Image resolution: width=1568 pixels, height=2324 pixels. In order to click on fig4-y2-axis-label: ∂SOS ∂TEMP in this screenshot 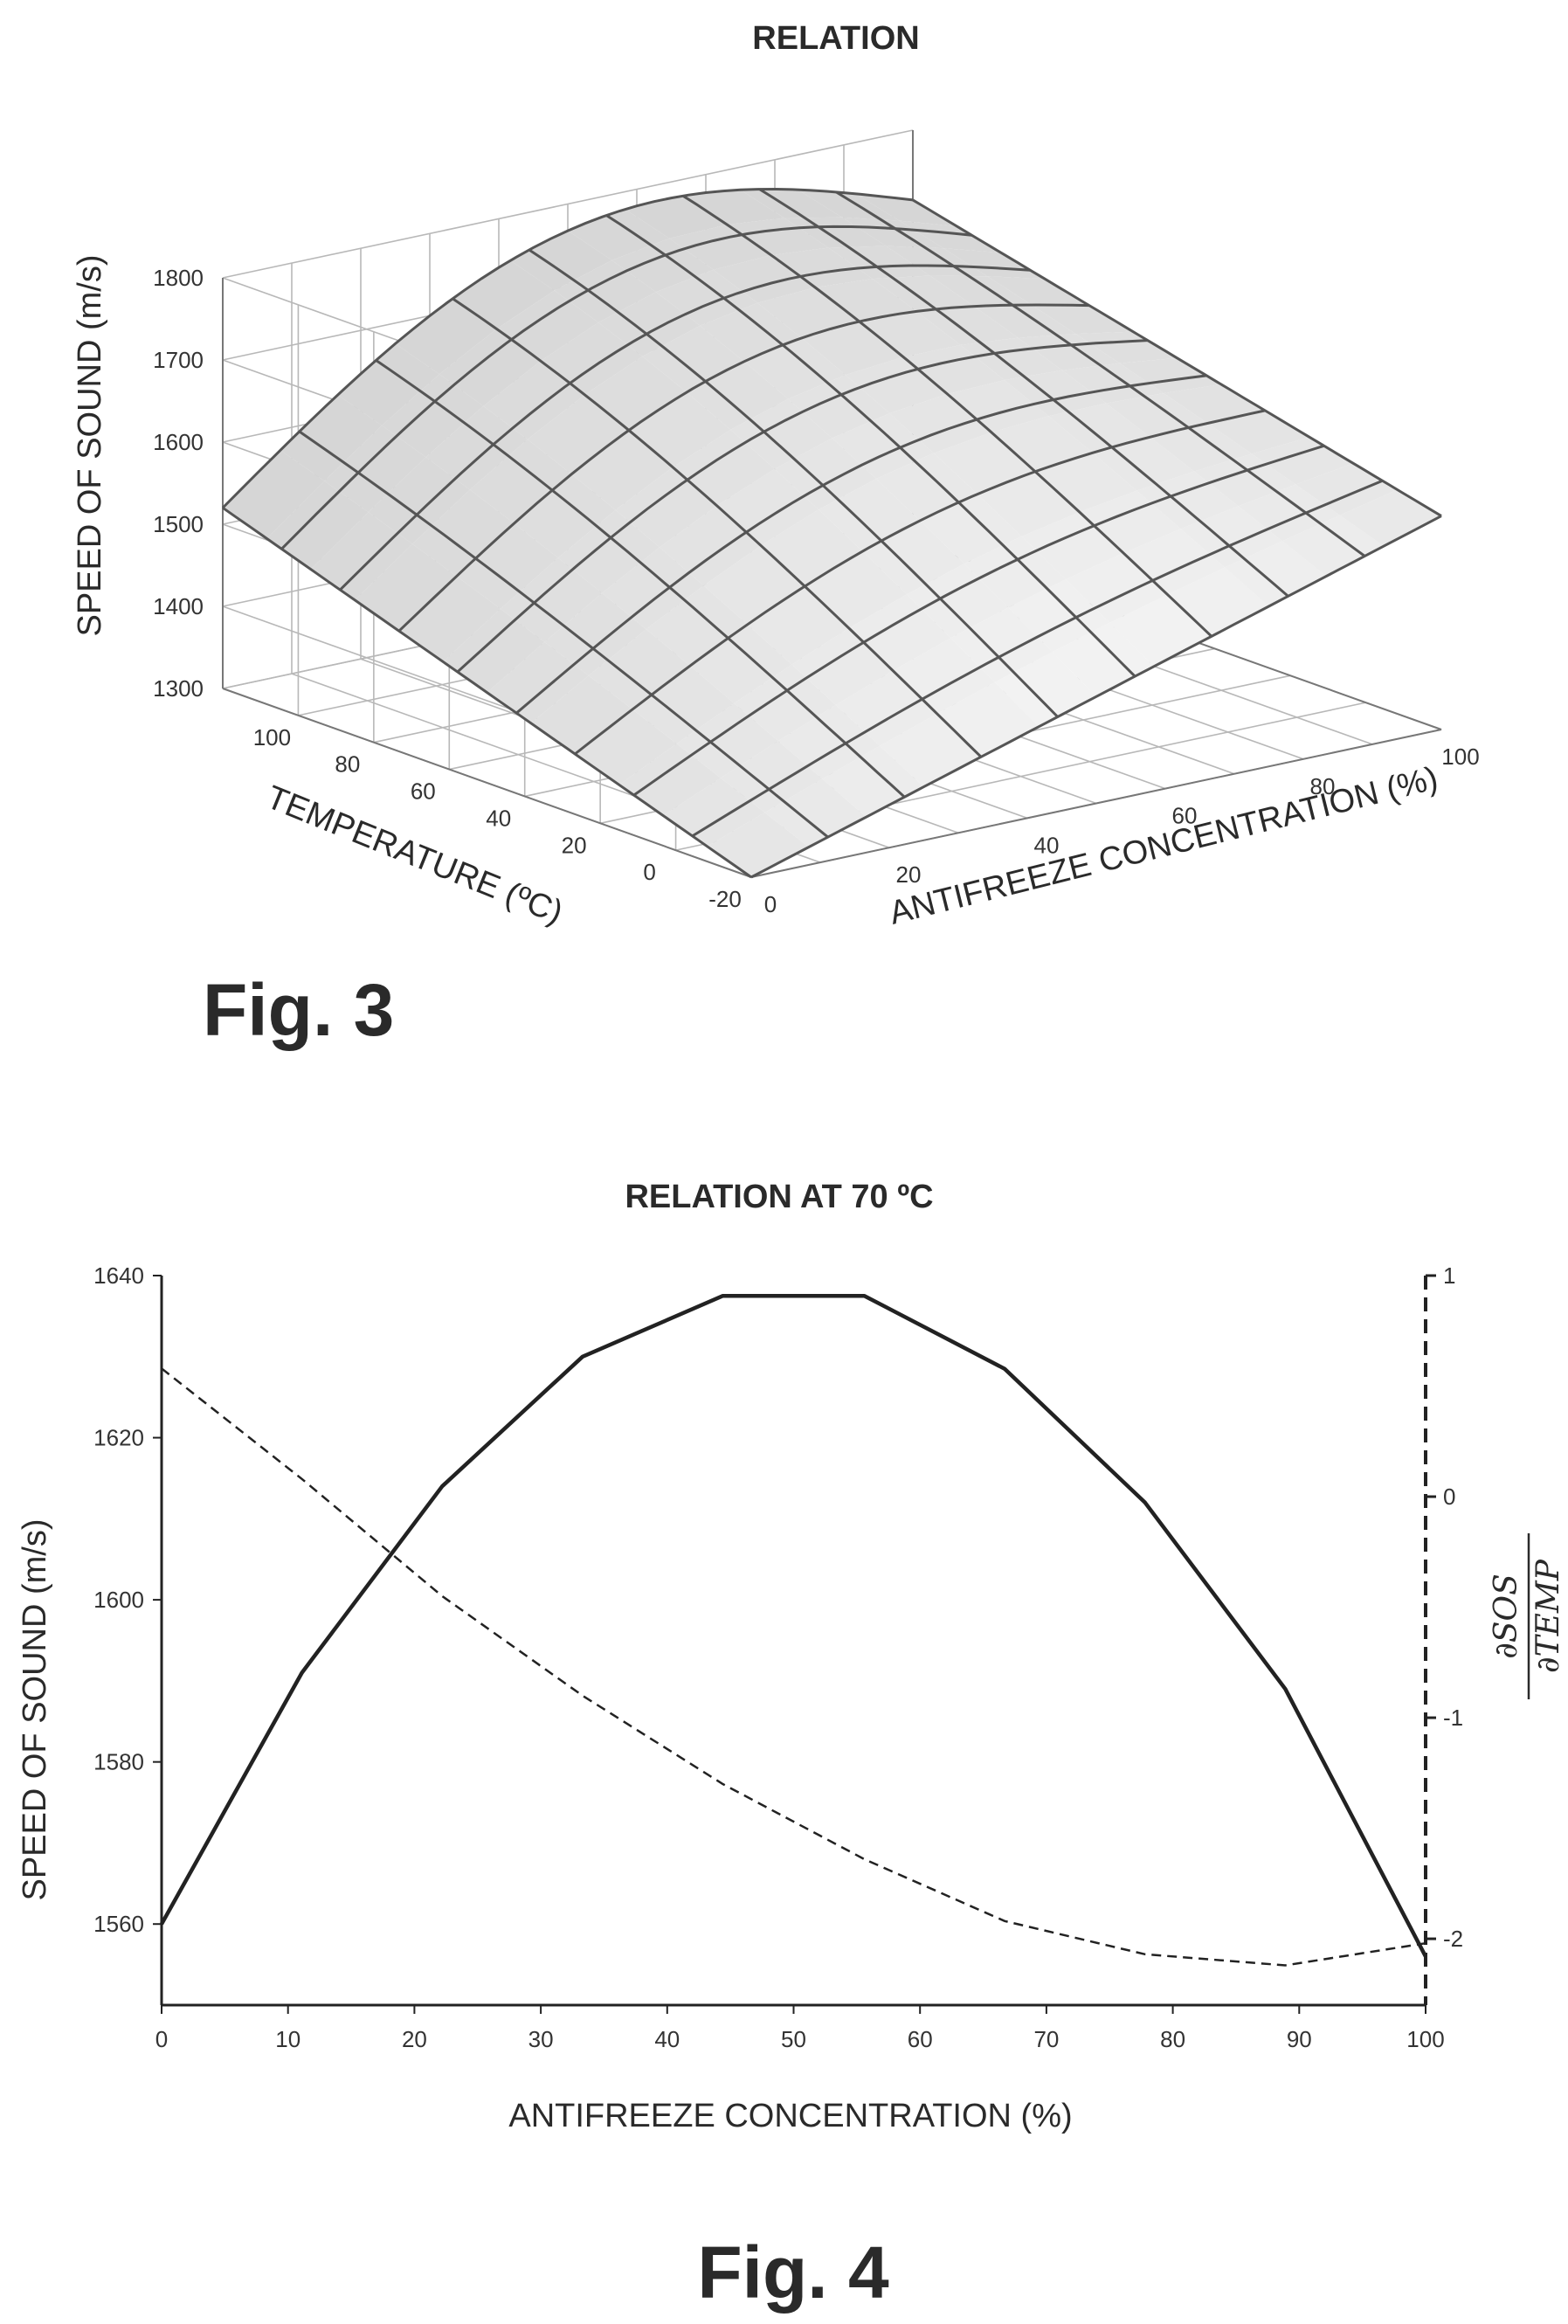, I will do `click(1527, 1616)`.